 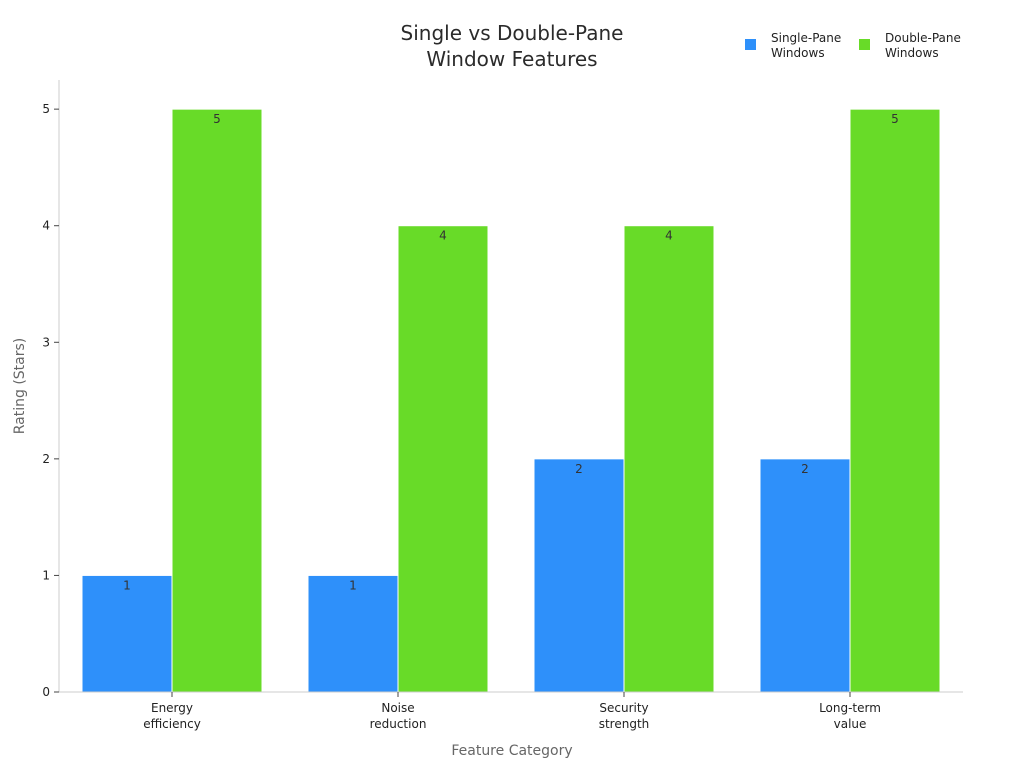 What do you see at coordinates (624, 724) in the screenshot?
I see `x-tick-label: strength` at bounding box center [624, 724].